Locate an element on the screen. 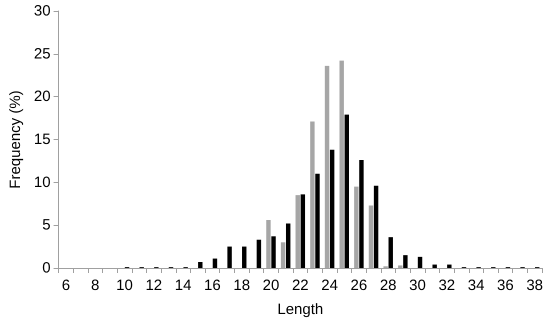 The width and height of the screenshot is (550, 327). x-tick-label: 6 is located at coordinates (66, 285).